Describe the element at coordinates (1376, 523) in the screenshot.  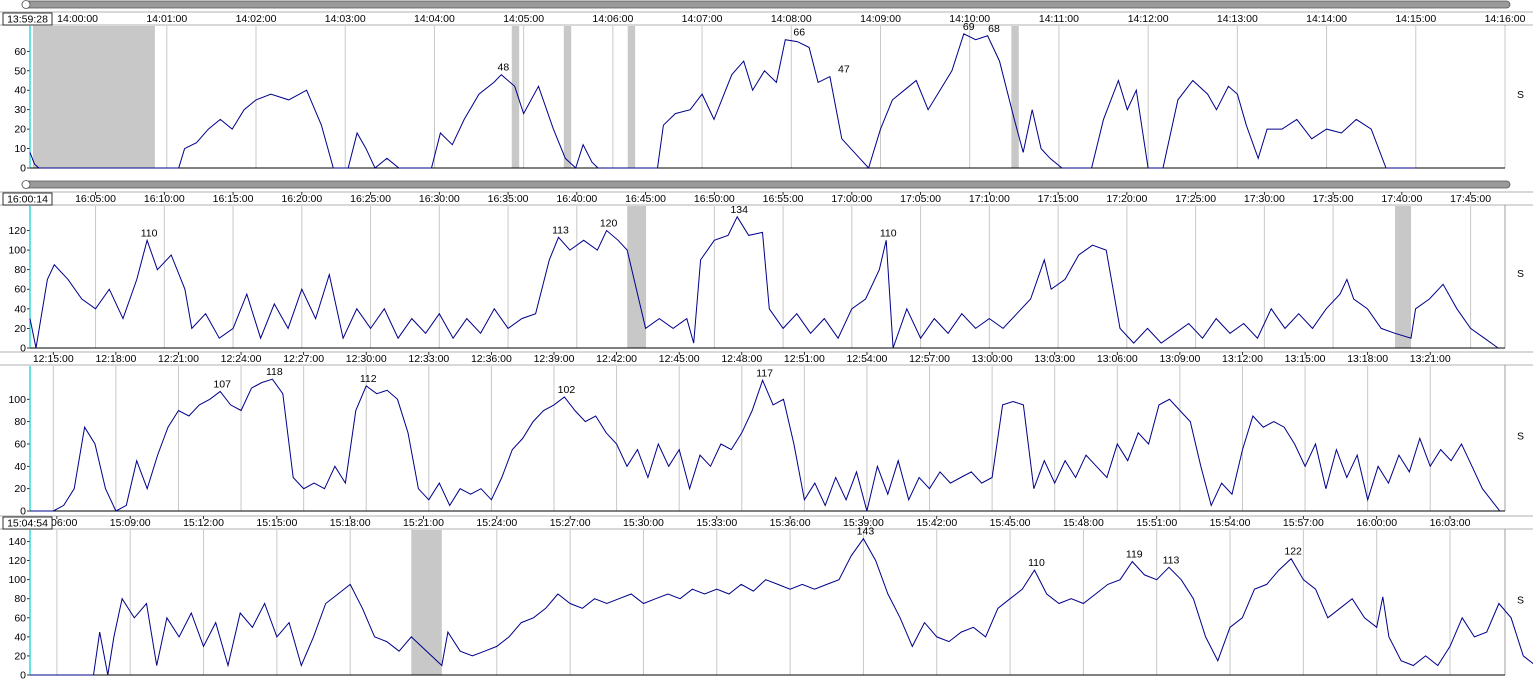
I see `x-tick-label: 16:00:00` at that location.